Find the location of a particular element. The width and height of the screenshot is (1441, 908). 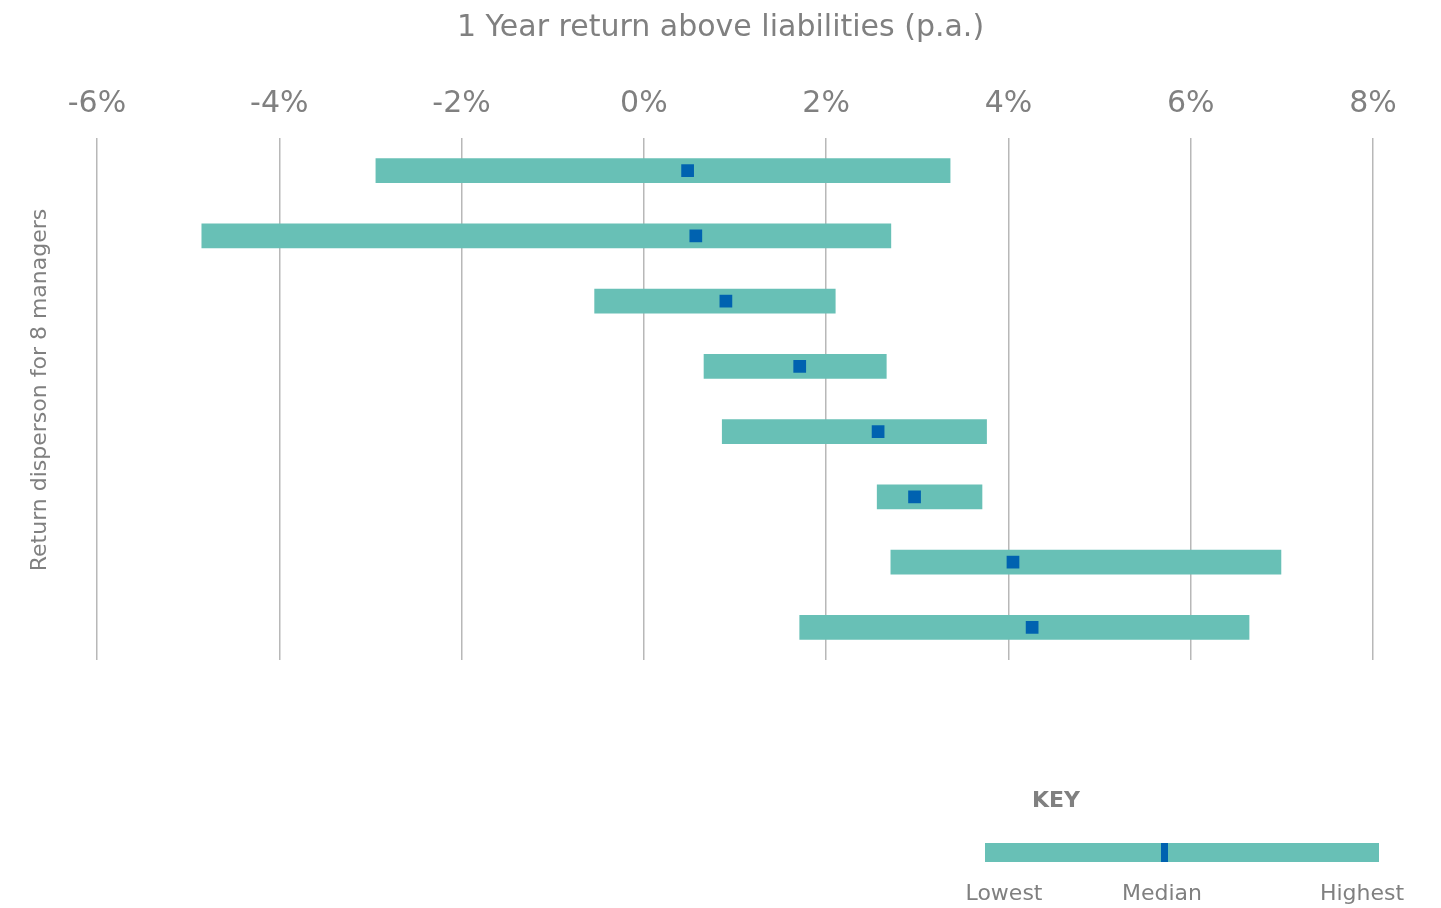

x-tick-label: 6% is located at coordinates (1190, 101).